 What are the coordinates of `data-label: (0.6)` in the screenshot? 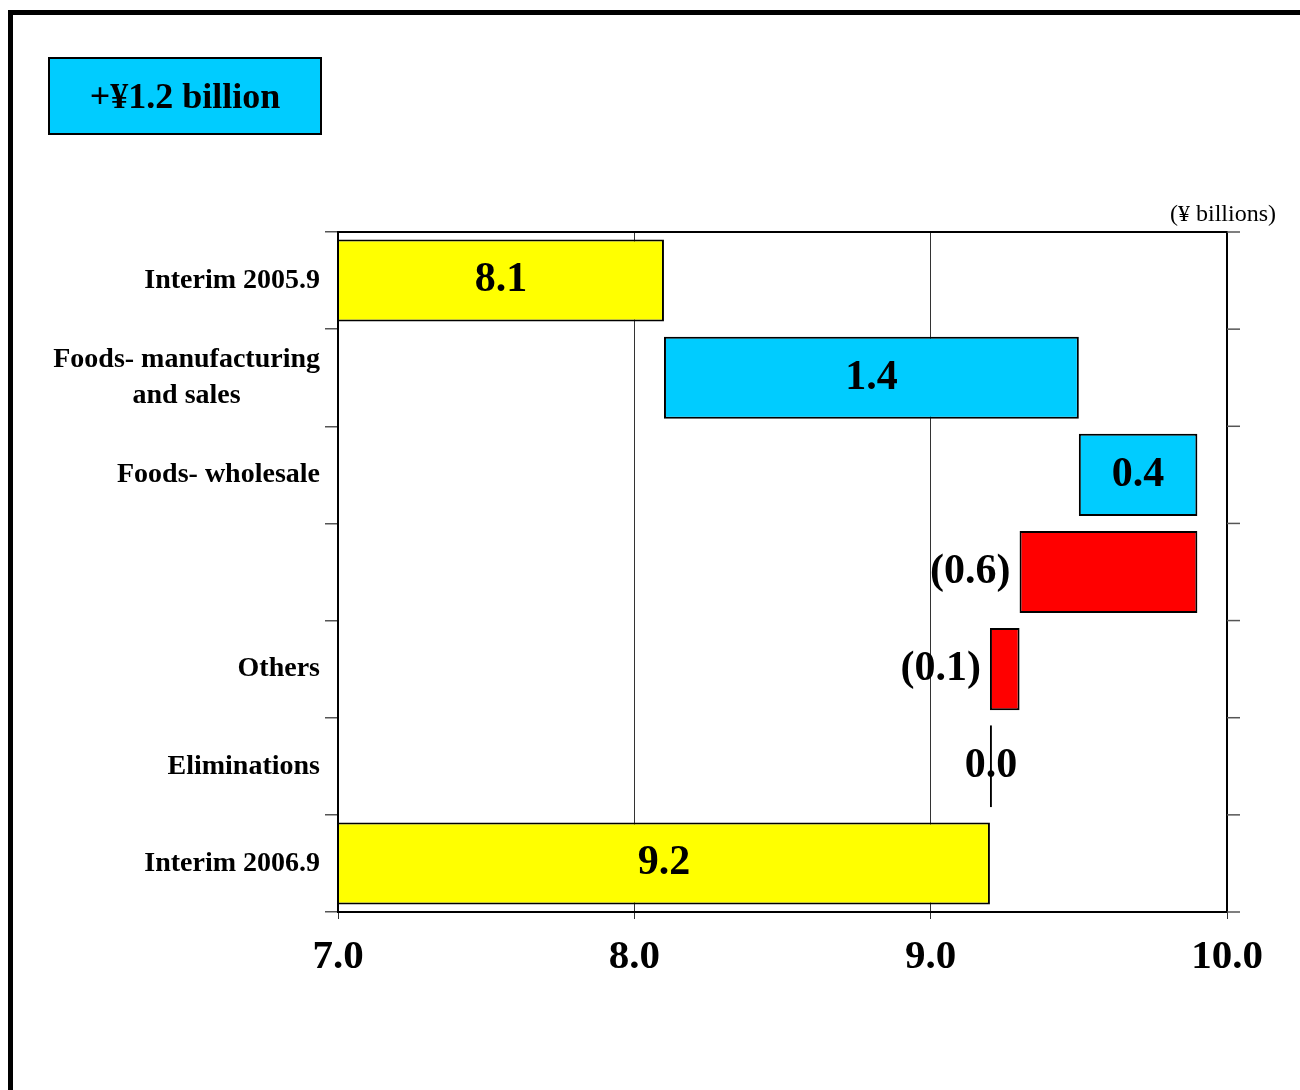 It's located at (970, 569).